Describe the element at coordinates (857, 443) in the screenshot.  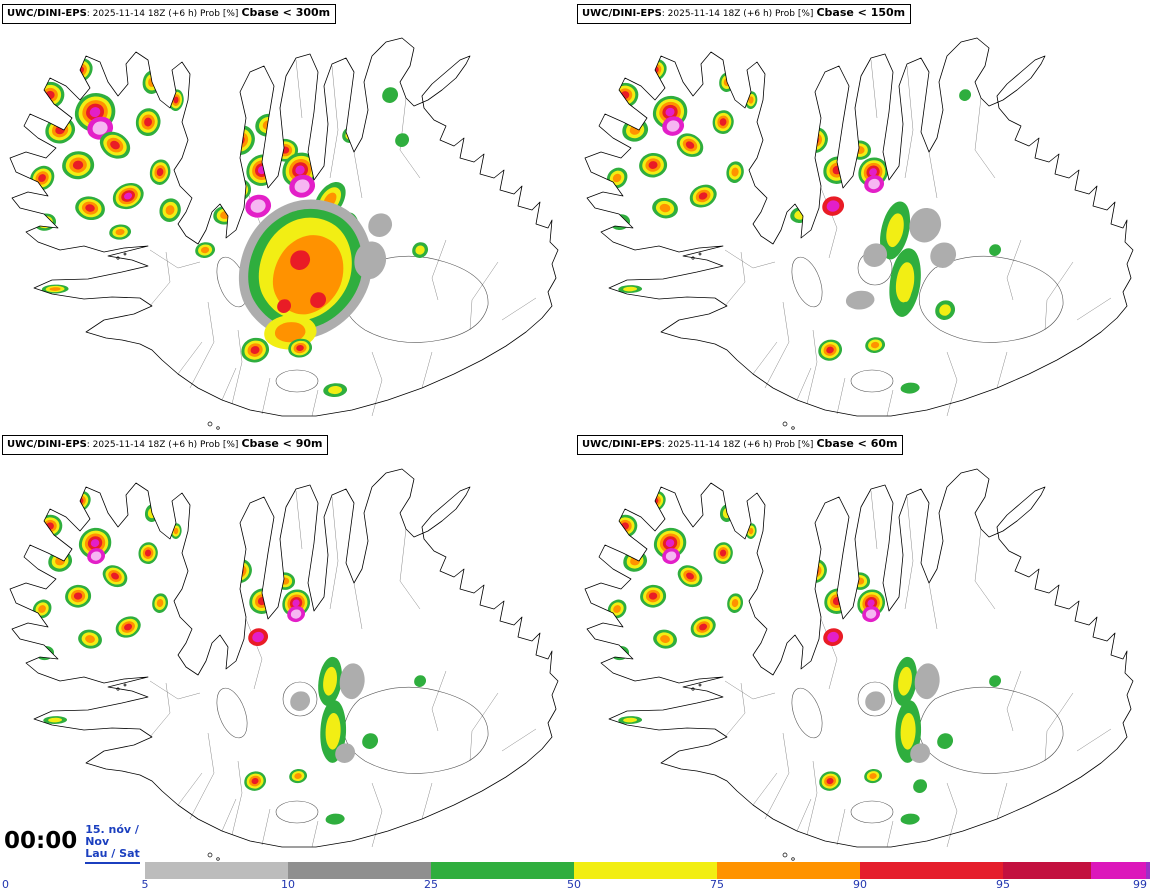
I see `threshold-label: Cbase < 60m` at that location.